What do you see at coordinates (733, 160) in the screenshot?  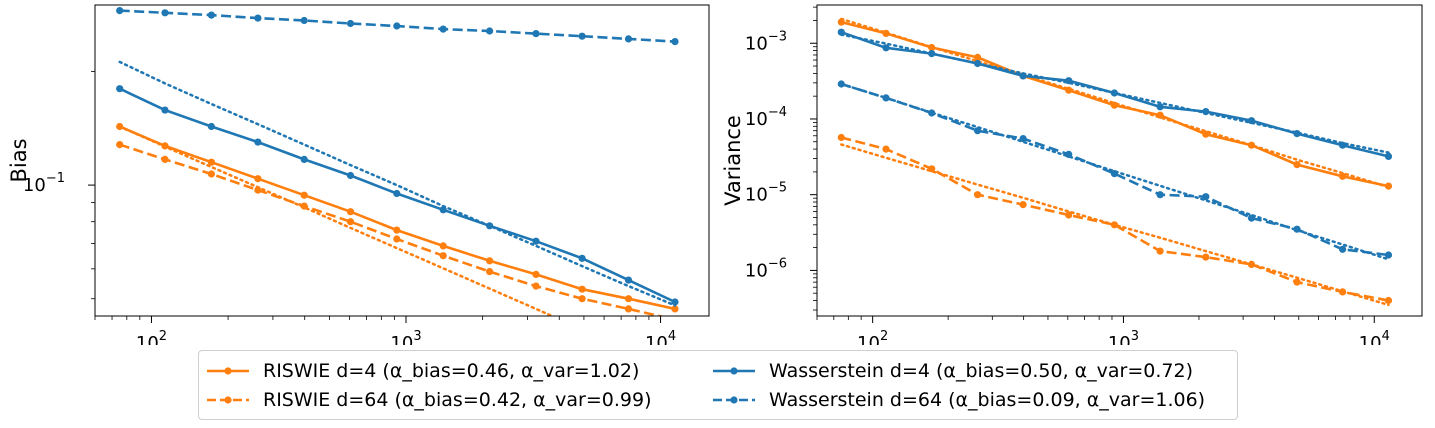 I see `y-axis-label: Variance` at bounding box center [733, 160].